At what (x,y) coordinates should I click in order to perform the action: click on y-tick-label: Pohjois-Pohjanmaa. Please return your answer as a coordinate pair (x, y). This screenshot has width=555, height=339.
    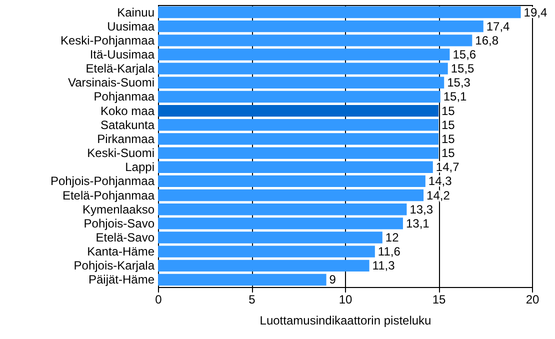
    Looking at the image, I should click on (102, 181).